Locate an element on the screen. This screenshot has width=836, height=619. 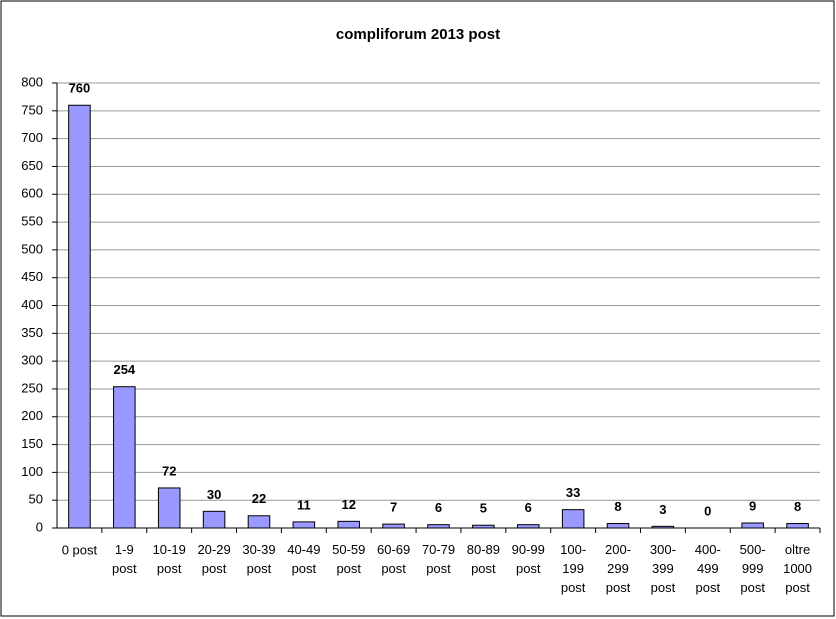
y-tick-label: 800 is located at coordinates (32, 81).